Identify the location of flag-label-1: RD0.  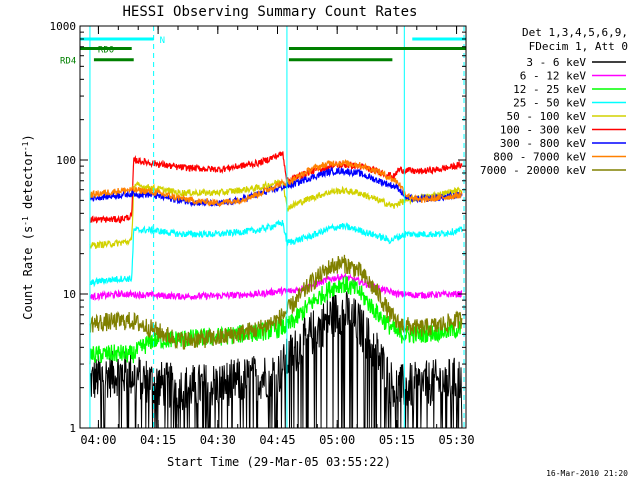
(106, 50).